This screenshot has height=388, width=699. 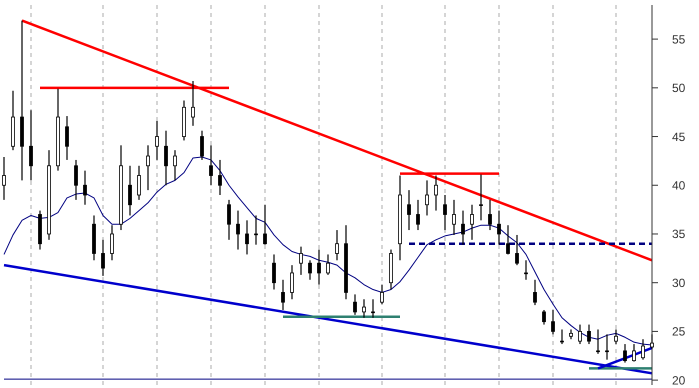 I want to click on y-tick-label: 25, so click(x=679, y=331).